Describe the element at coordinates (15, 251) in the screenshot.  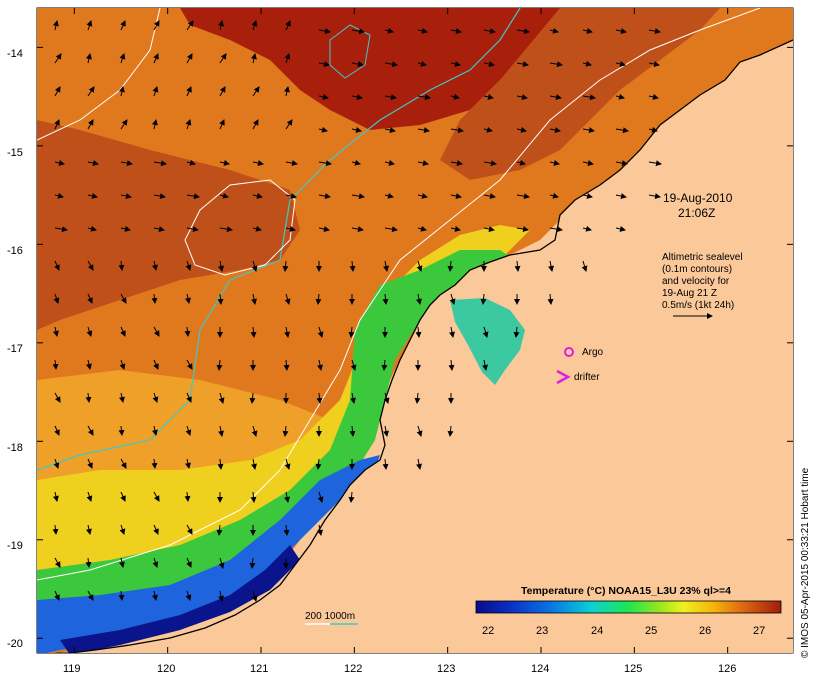
I see `lat-tick-label: -16` at that location.